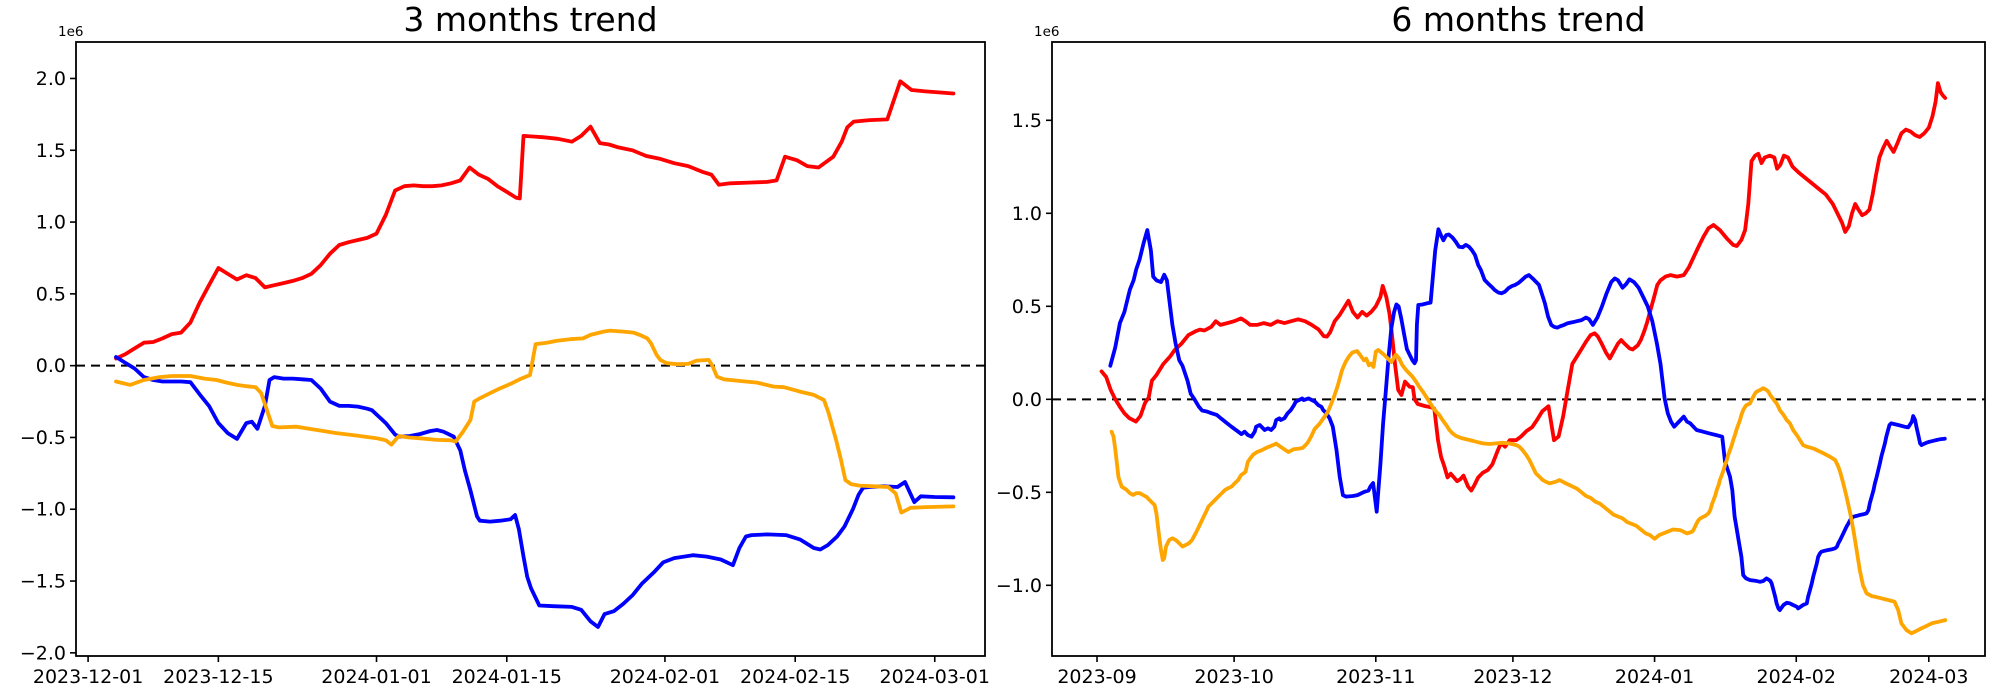  I want to click on x-tick-label: 2024-01-01, so click(376, 677).